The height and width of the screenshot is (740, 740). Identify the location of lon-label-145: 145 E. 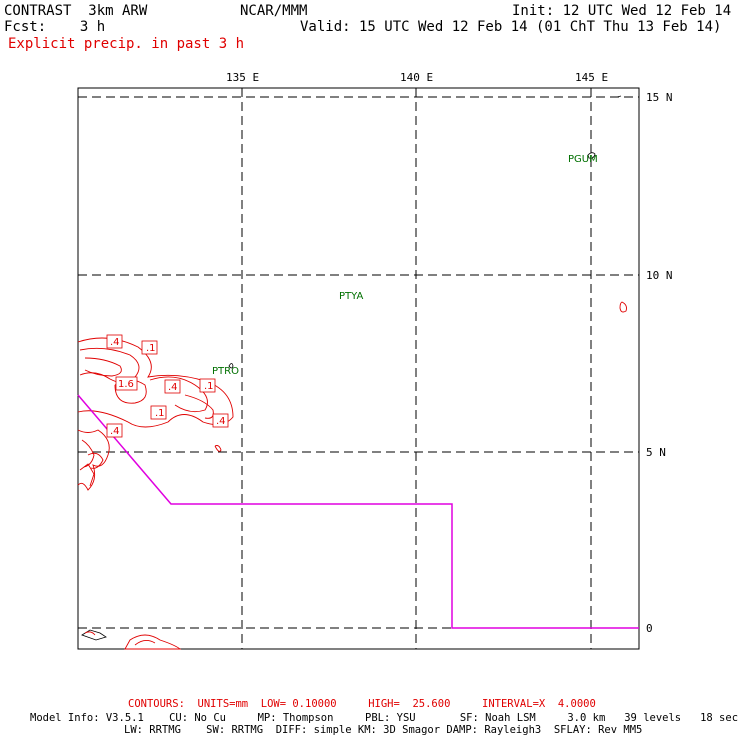
(591, 77).